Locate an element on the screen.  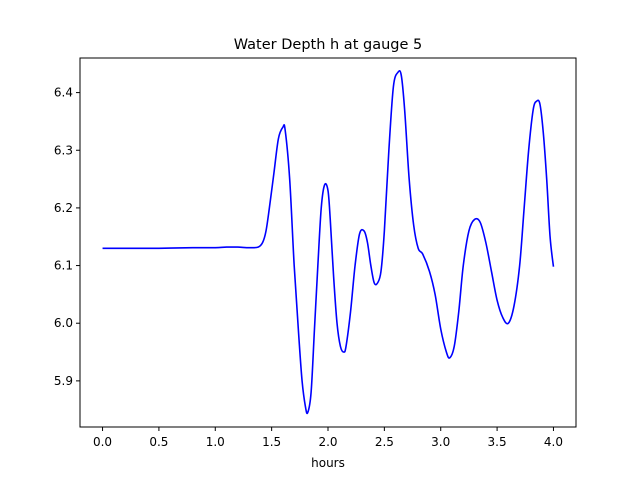
x-tick-label: 2.0 is located at coordinates (327, 442).